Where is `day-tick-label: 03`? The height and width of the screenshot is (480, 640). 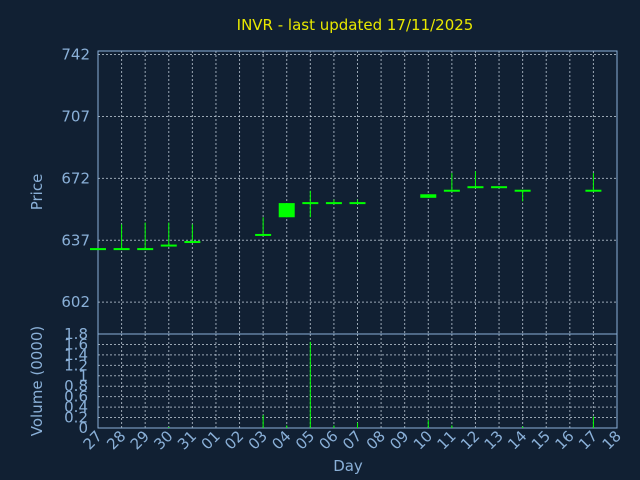 day-tick-label: 03 is located at coordinates (258, 440).